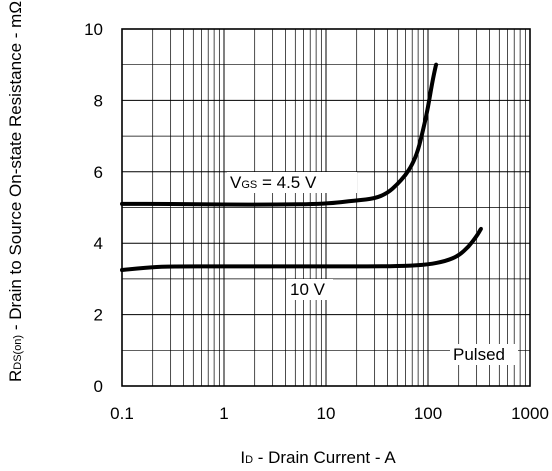  I want to click on x-tick-label: 0.1, so click(122, 413).